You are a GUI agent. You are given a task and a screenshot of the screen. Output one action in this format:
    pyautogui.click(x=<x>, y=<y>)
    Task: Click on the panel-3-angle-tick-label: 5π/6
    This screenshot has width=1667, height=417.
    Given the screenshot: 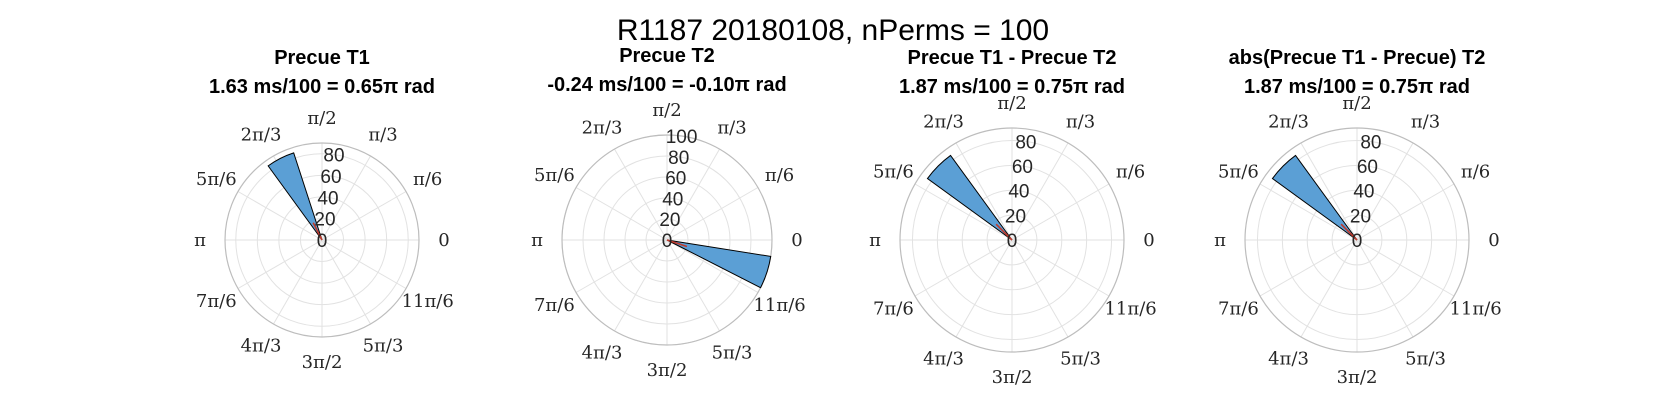 What is the action you would take?
    pyautogui.click(x=893, y=172)
    